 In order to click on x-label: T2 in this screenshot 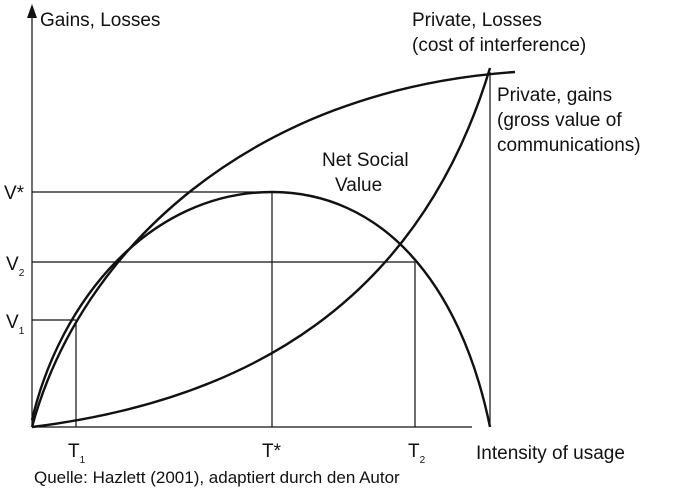, I will do `click(417, 453)`.